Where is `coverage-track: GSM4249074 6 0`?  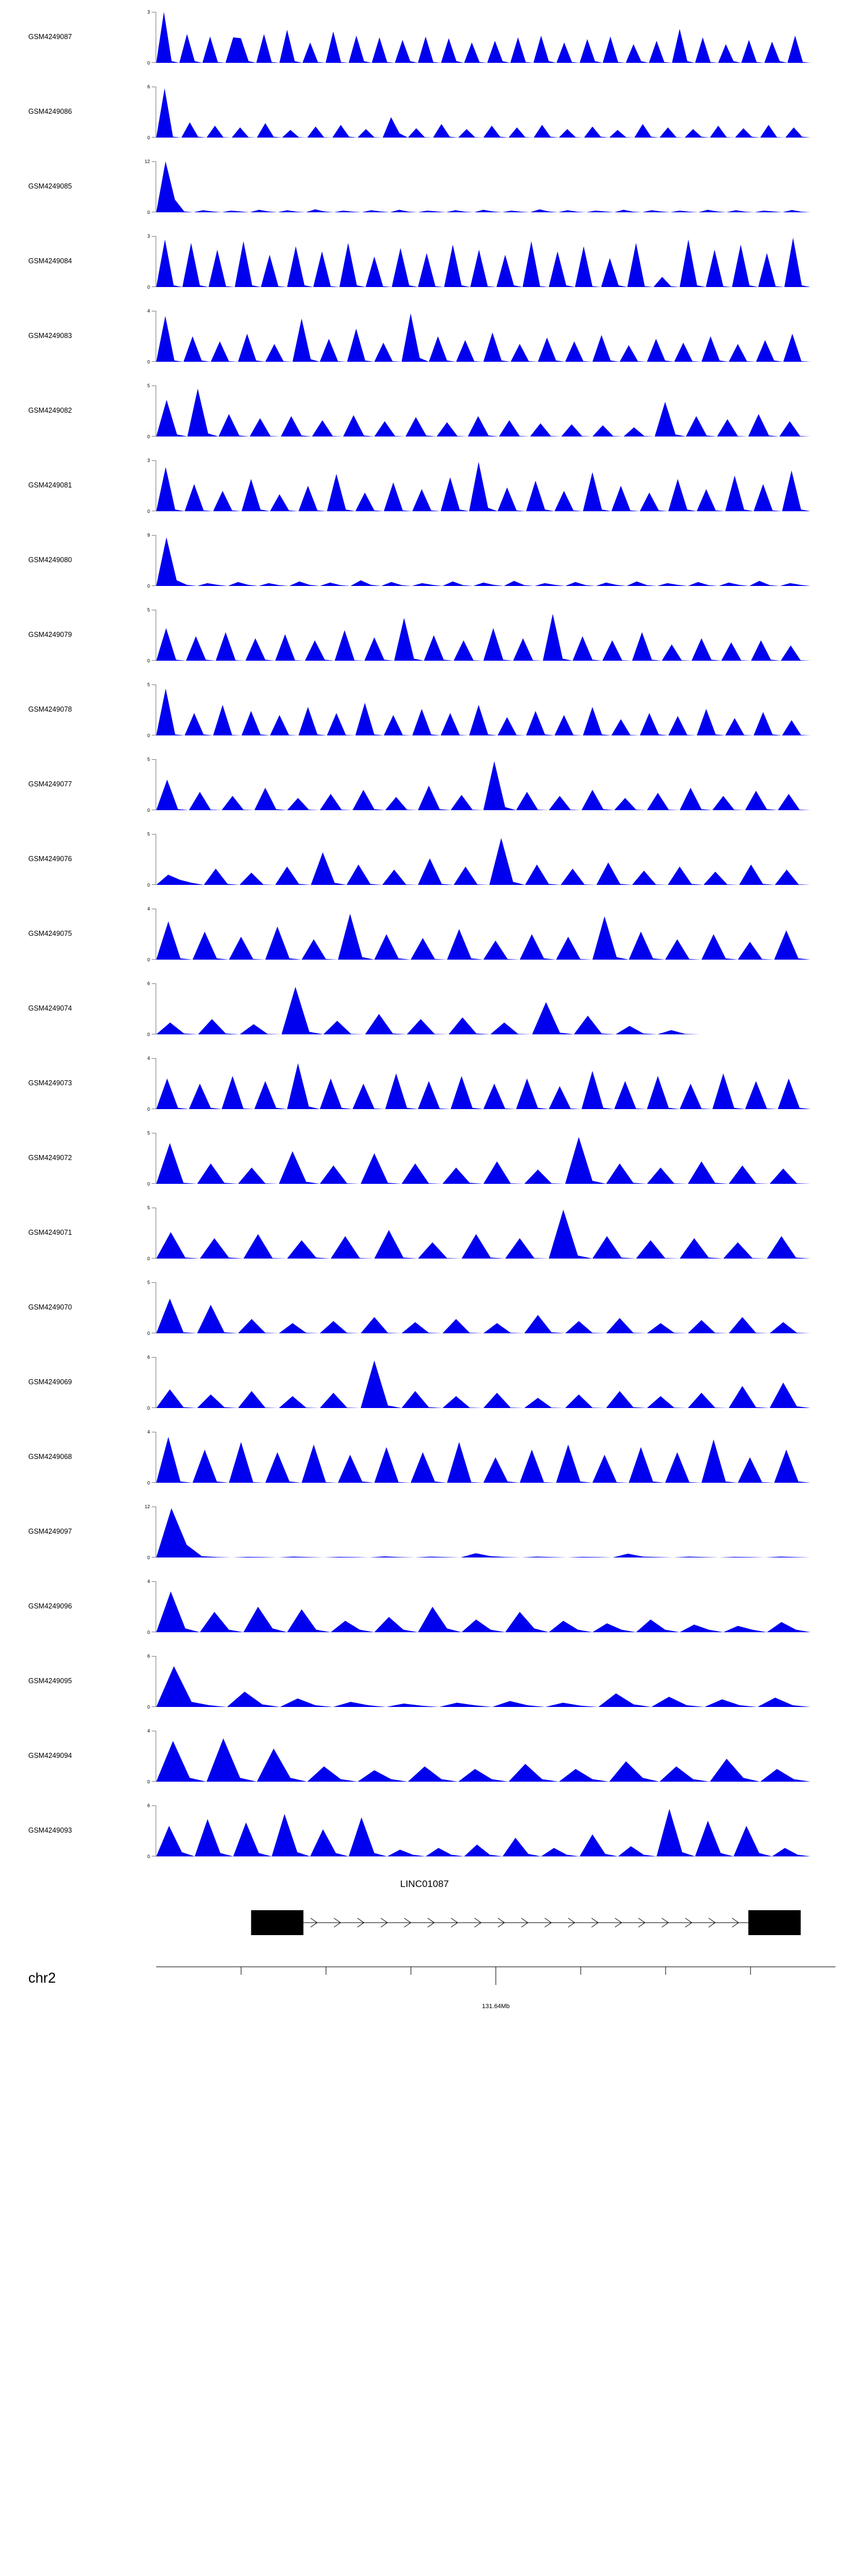
coverage-track: GSM4249074 6 0 is located at coordinates (424, 1009).